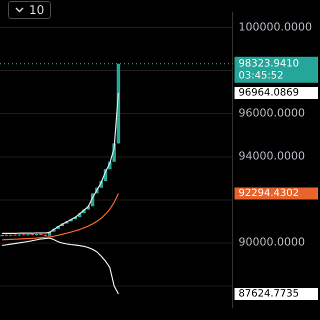 Image resolution: width=320 pixels, height=320 pixels. I want to click on text: 92294.4302, so click(268, 194).